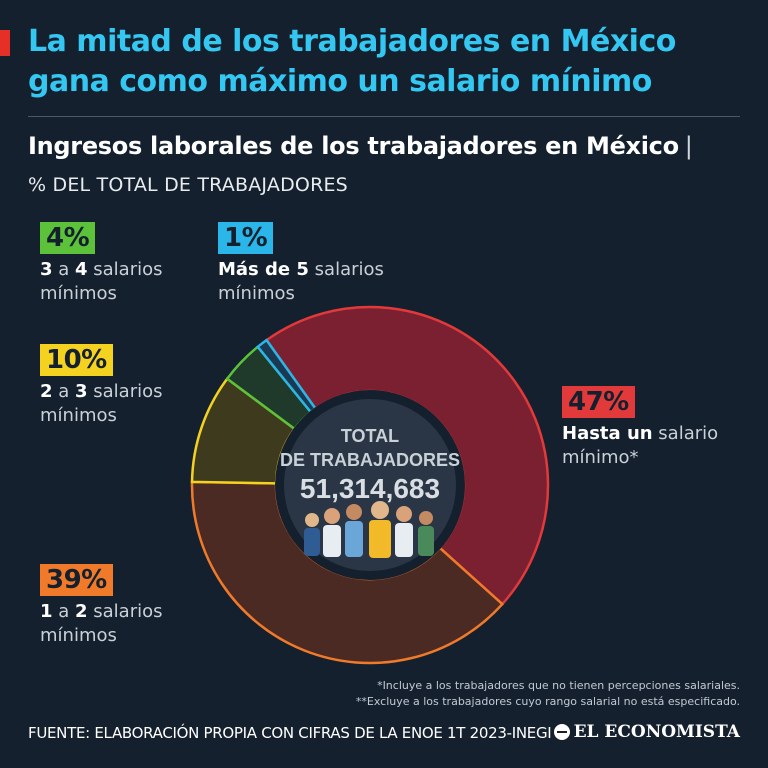 This screenshot has width=768, height=768. Describe the element at coordinates (81, 391) in the screenshot. I see `label-2-3-to: 3` at that location.